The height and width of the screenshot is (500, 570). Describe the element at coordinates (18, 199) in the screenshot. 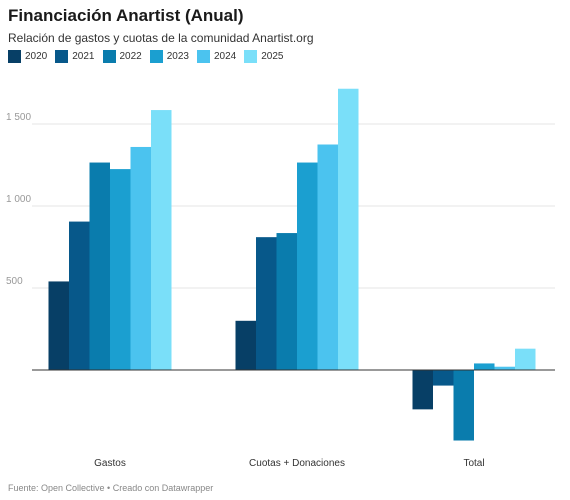

I see `y-tick-label: 1 000` at that location.